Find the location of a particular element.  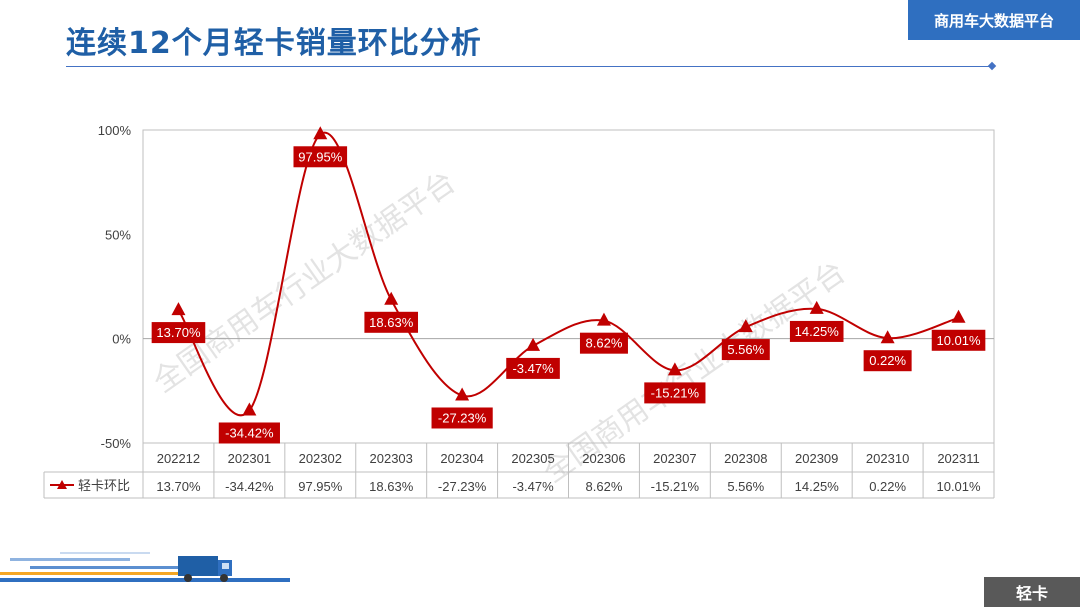

table-value: -34.42% is located at coordinates (249, 486).